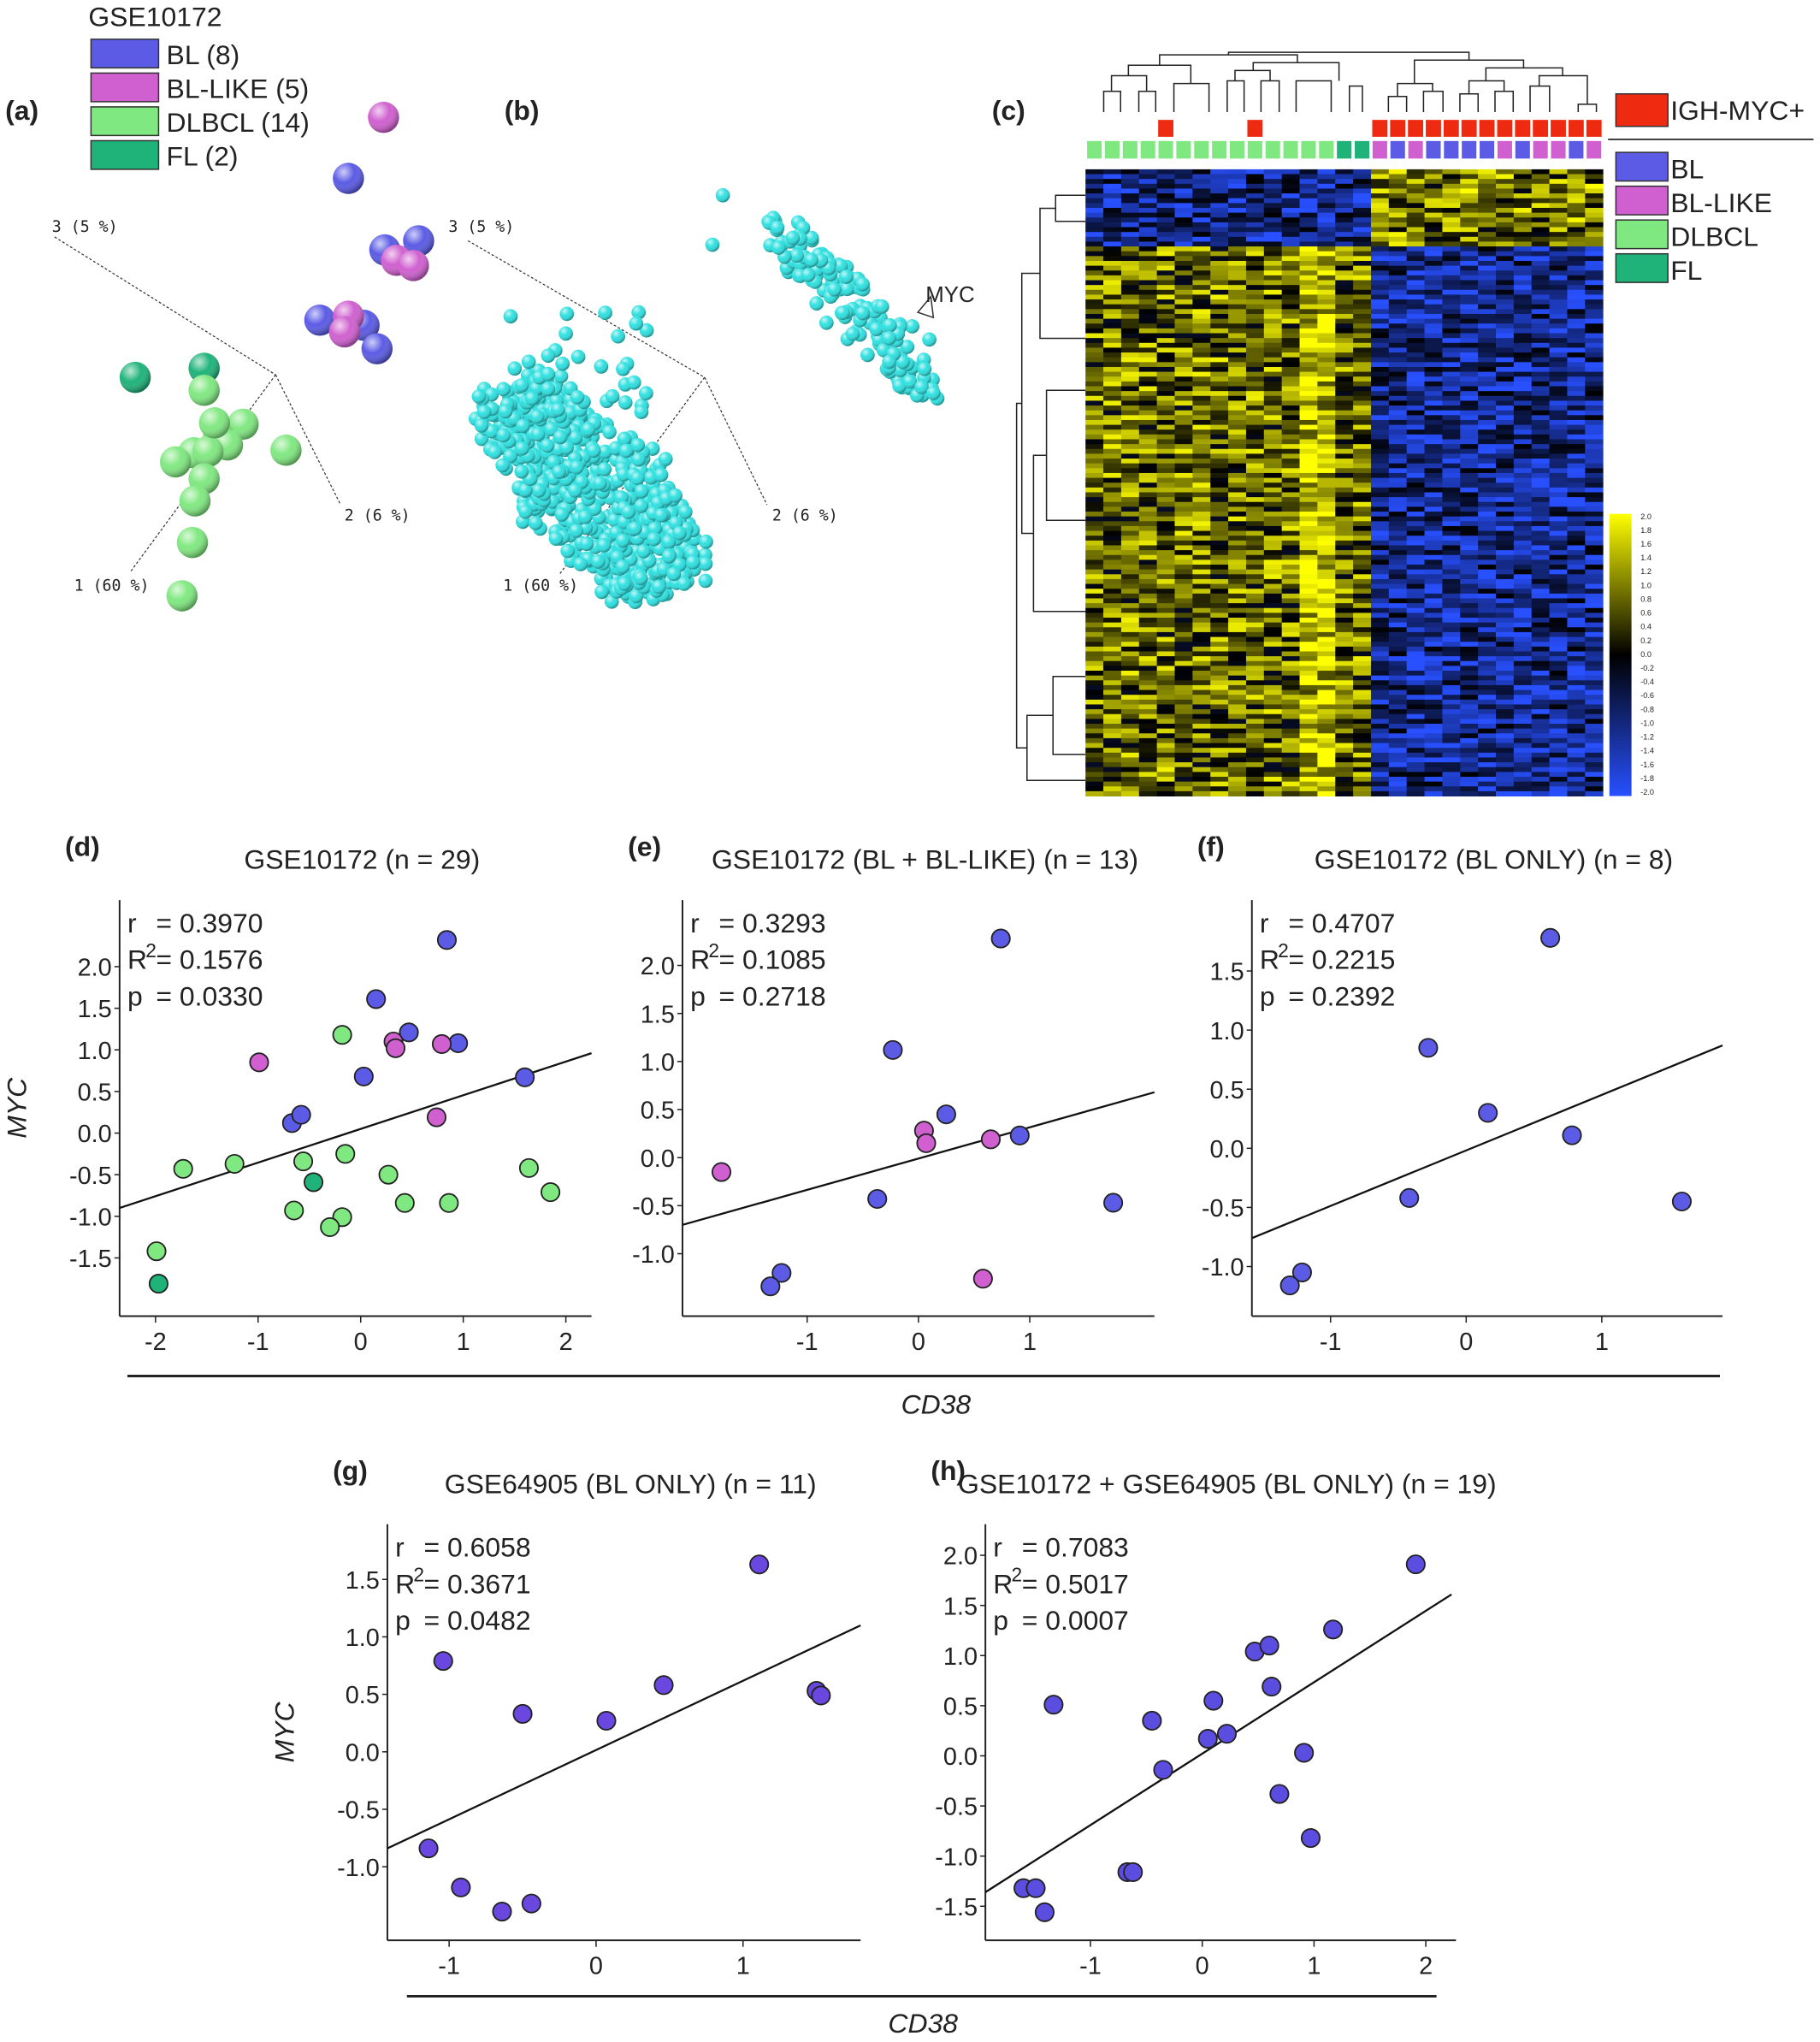 The height and width of the screenshot is (2042, 1820). I want to click on sample-group, so click(1290, 150).